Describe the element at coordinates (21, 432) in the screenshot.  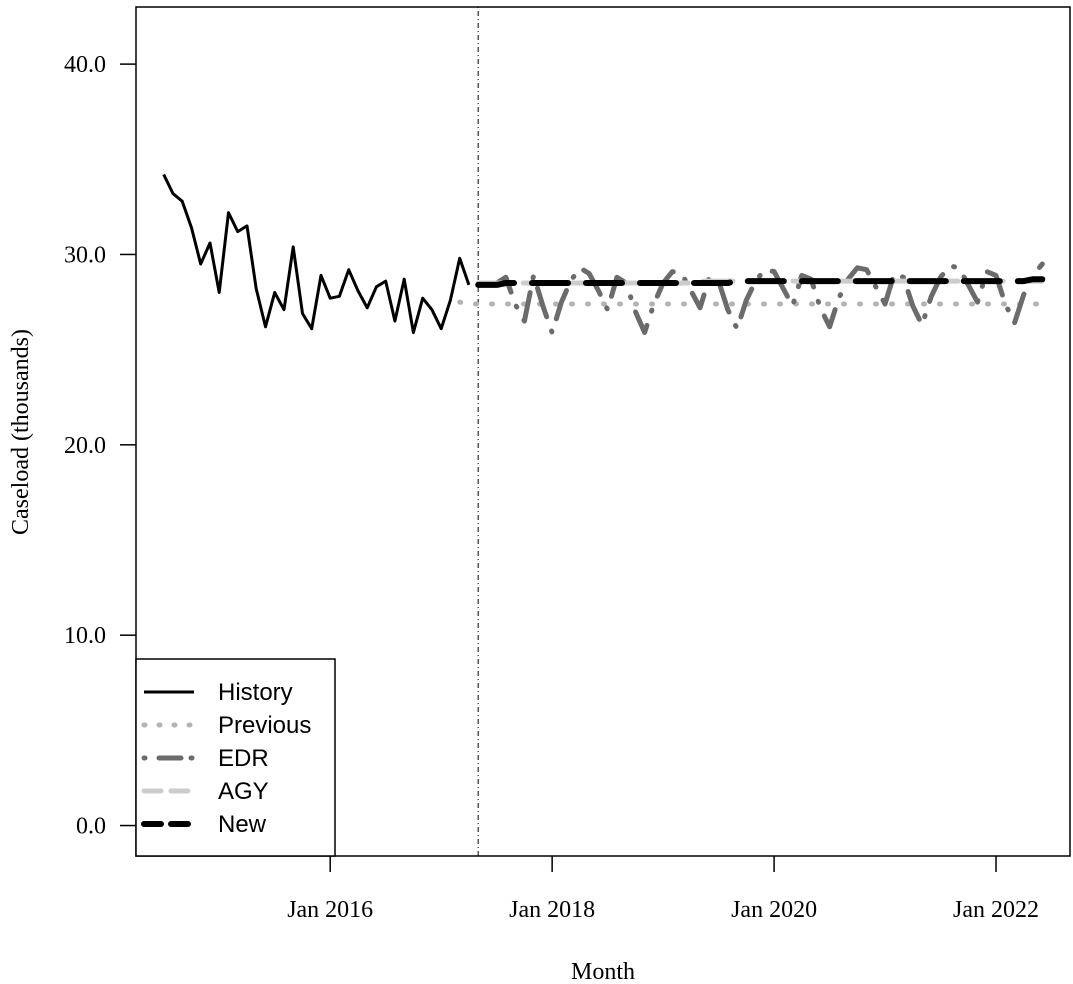
I see `y-axis-title: Caseload (thousands)` at that location.